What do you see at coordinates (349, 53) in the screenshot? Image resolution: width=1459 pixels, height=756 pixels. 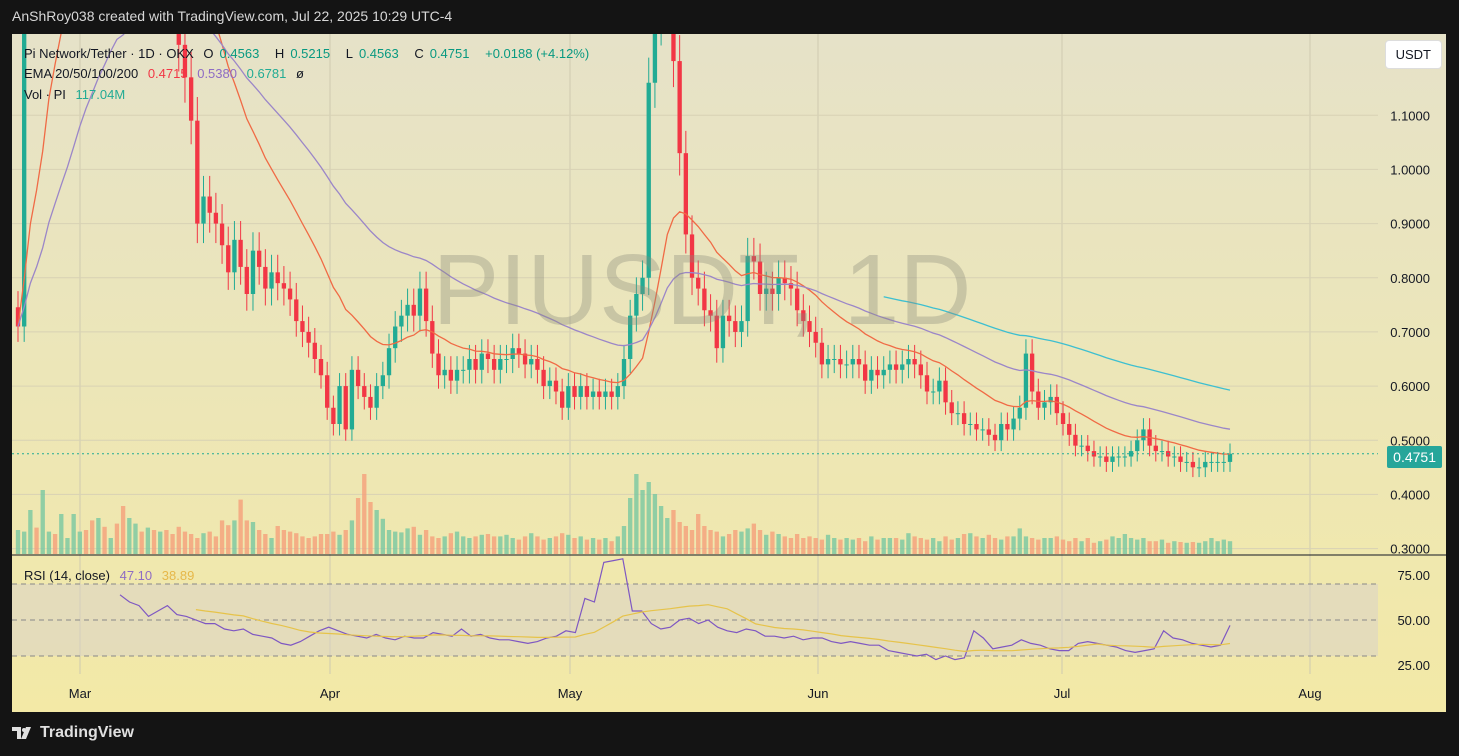 I see `low-label: L` at bounding box center [349, 53].